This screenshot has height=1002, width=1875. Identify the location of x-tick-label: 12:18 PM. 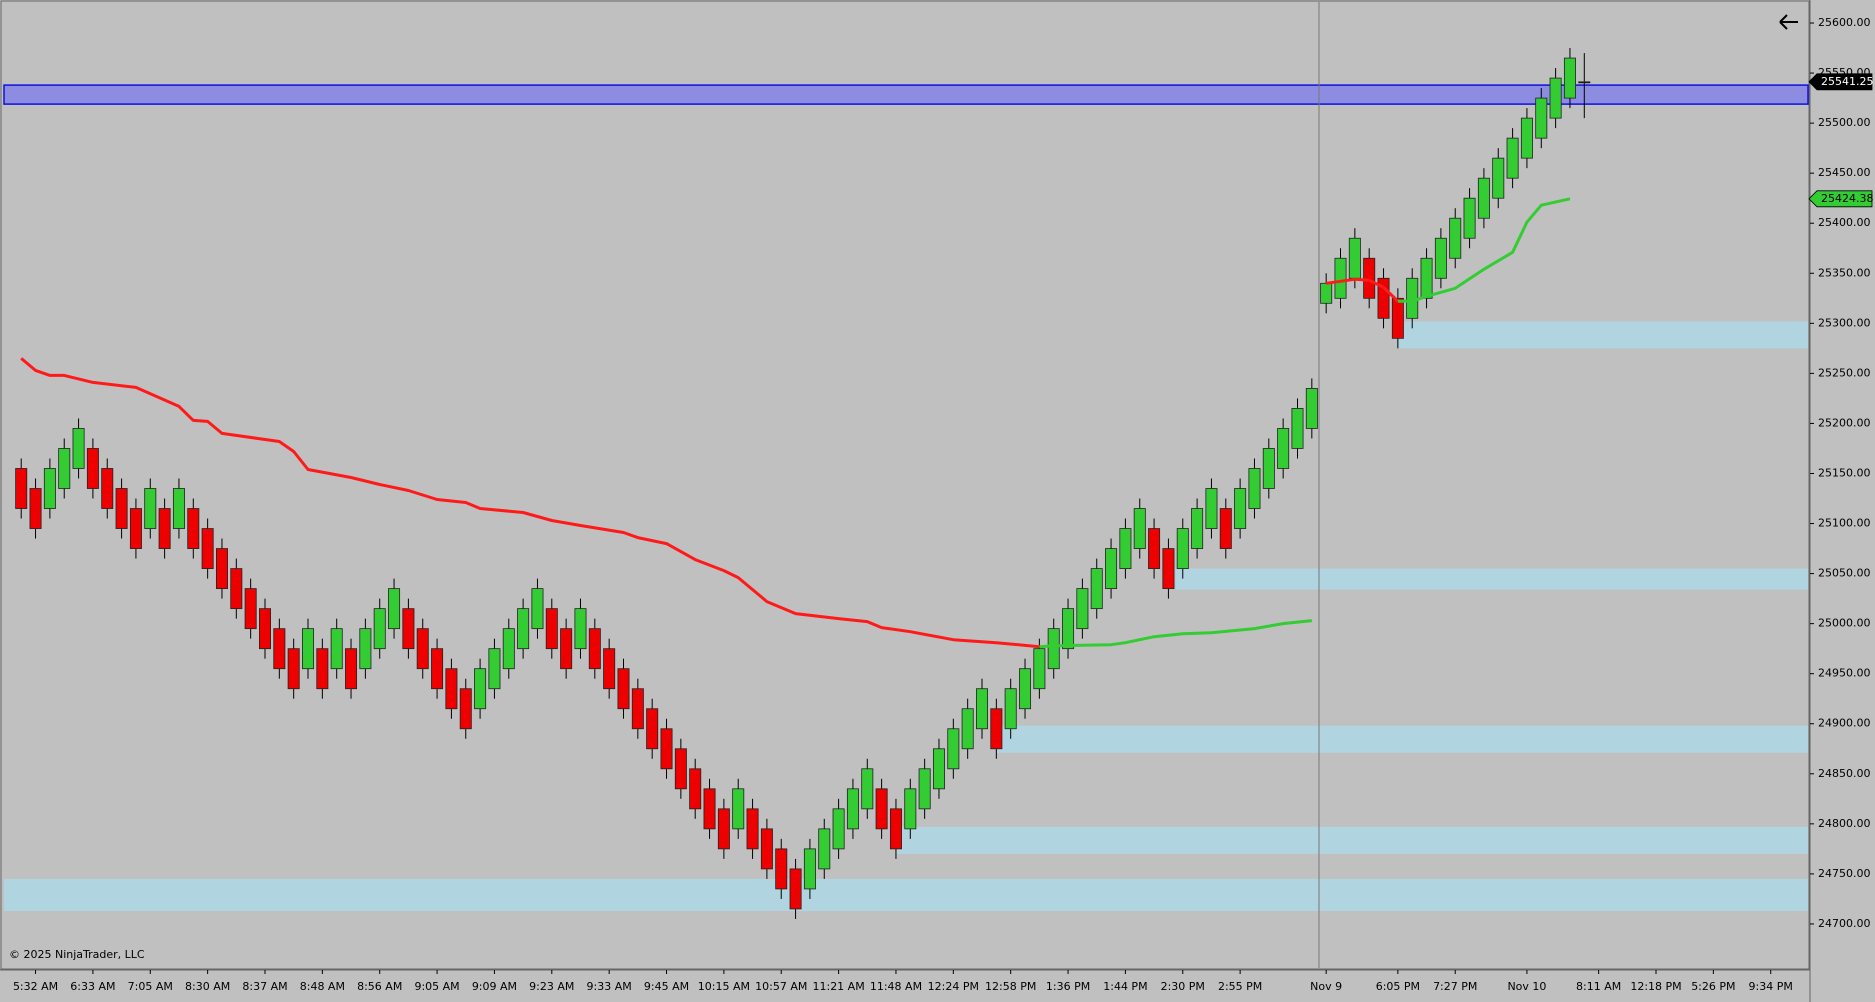
(1655, 986).